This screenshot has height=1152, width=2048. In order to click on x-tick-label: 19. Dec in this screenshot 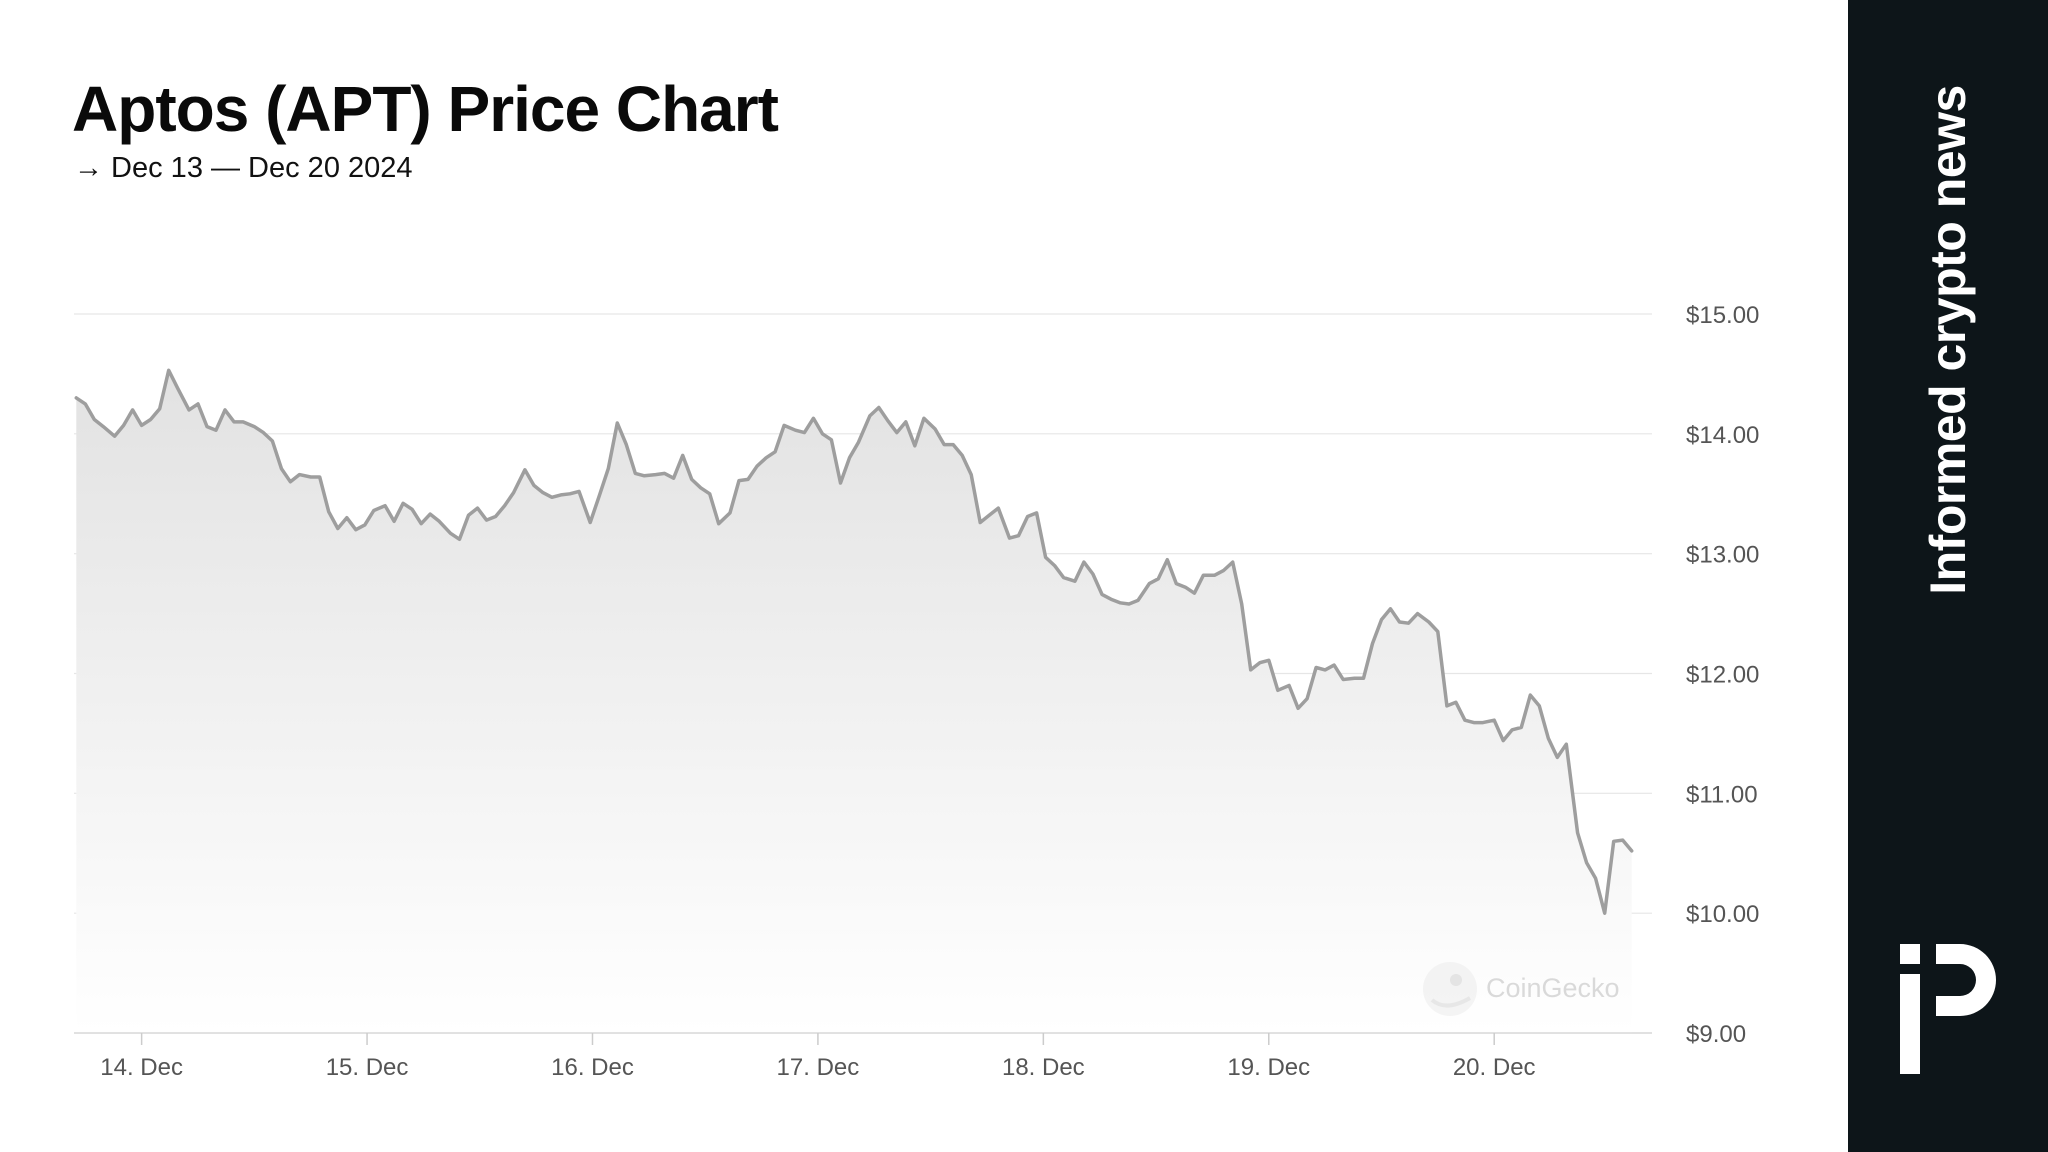, I will do `click(1268, 1067)`.